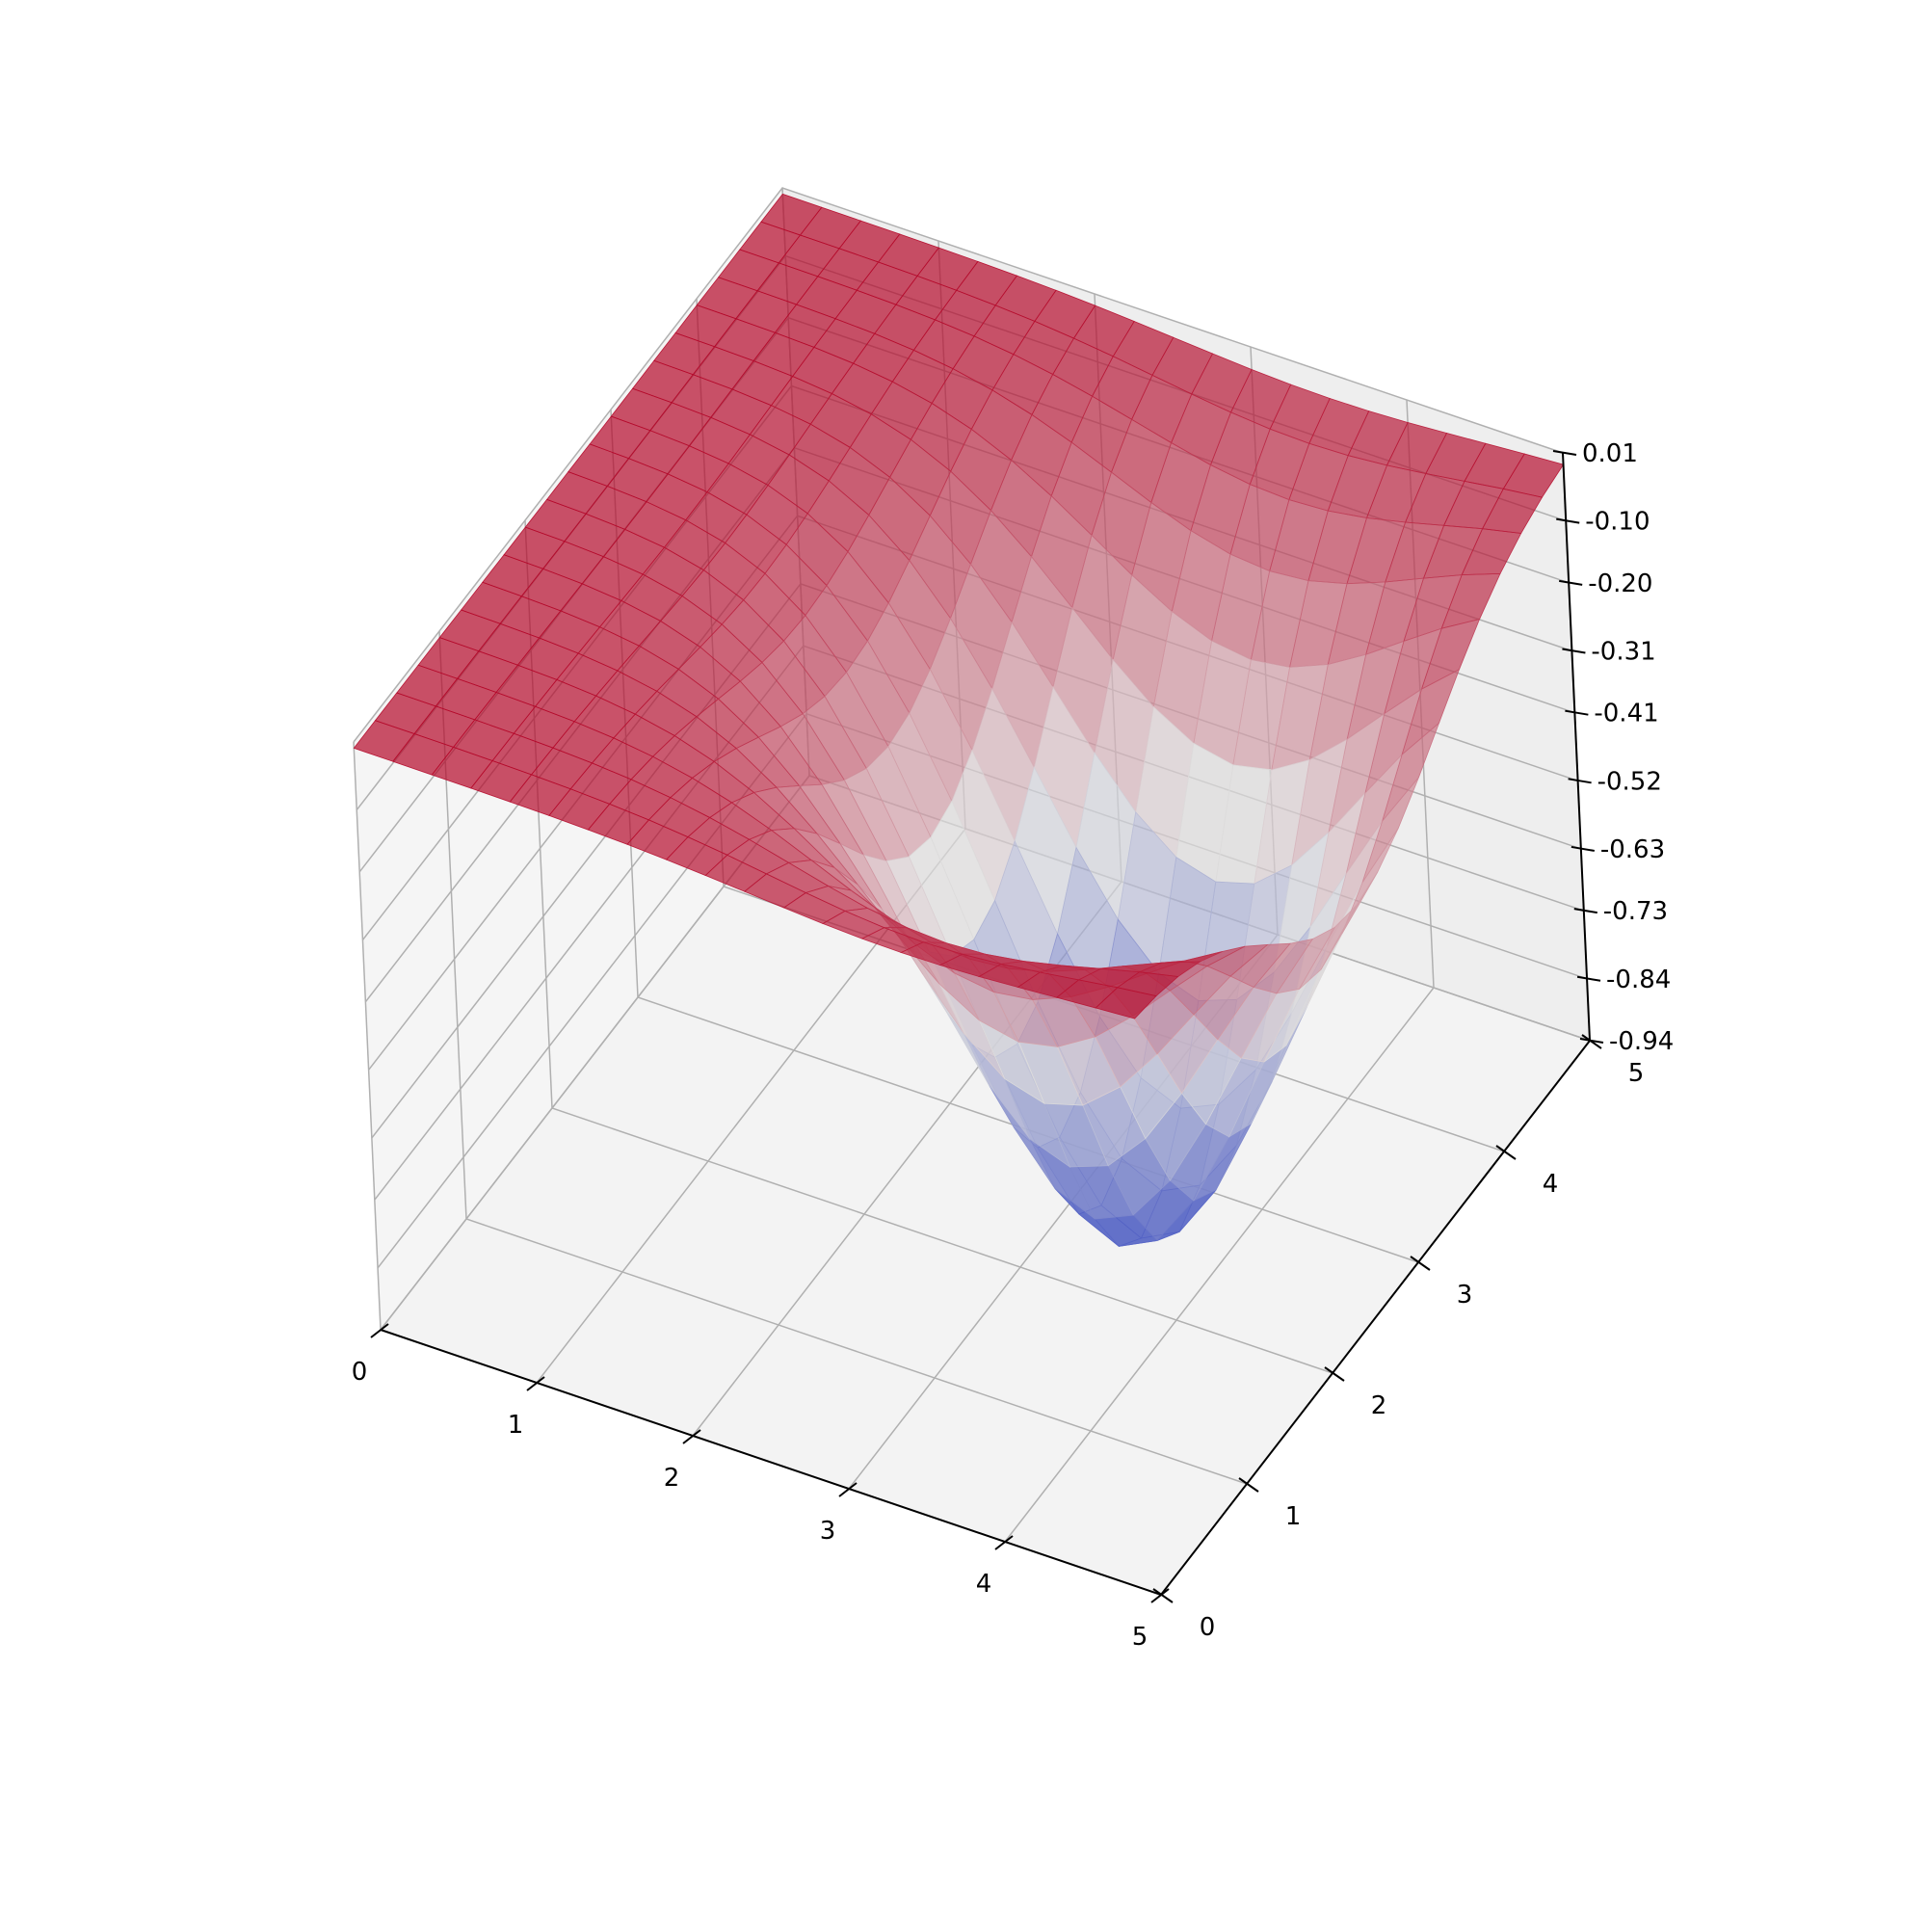  What do you see at coordinates (516, 1425) in the screenshot?
I see `x-tick-label: 1` at bounding box center [516, 1425].